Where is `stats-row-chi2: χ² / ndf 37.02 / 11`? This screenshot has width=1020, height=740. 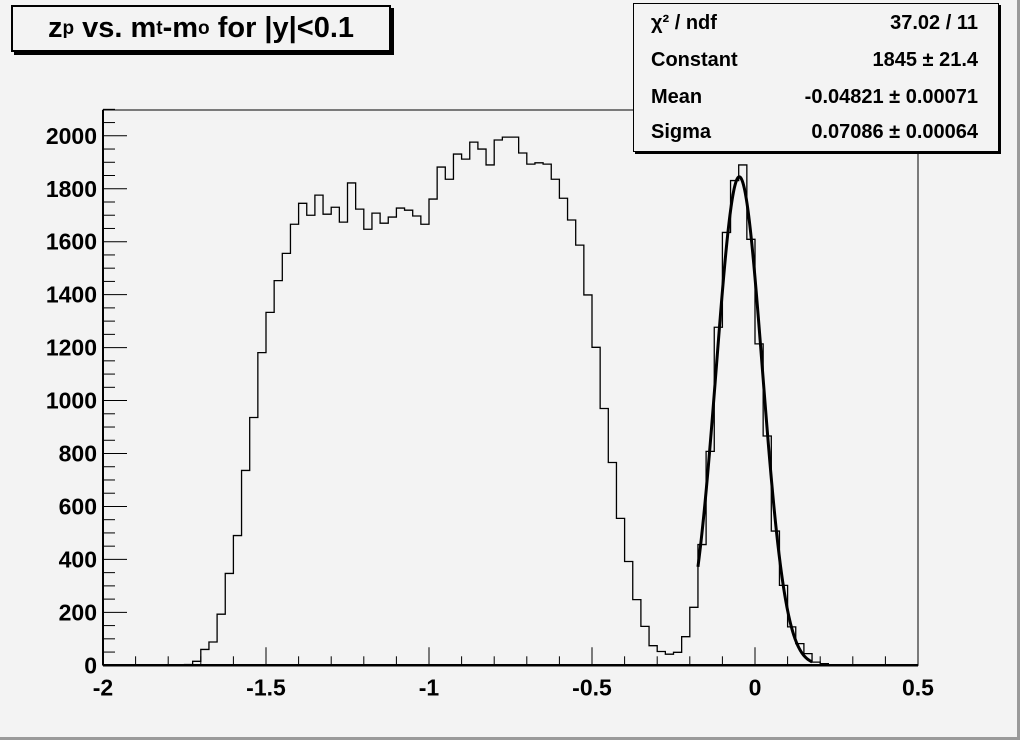
stats-row-chi2: χ² / ndf 37.02 / 11 is located at coordinates (814, 23).